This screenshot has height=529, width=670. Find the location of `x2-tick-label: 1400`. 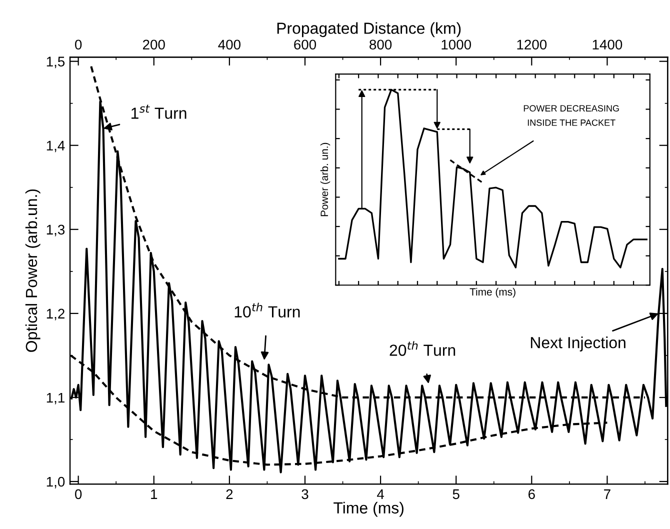

x2-tick-label: 1400 is located at coordinates (607, 45).